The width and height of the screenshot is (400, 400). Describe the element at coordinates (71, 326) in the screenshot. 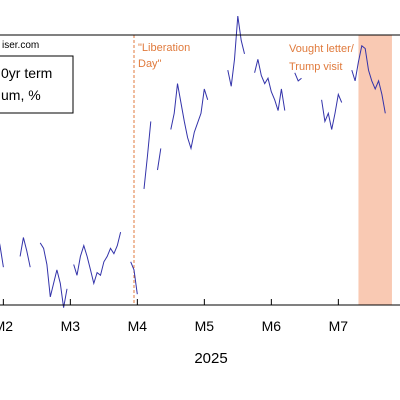

I see `x-tick-label: M3` at that location.